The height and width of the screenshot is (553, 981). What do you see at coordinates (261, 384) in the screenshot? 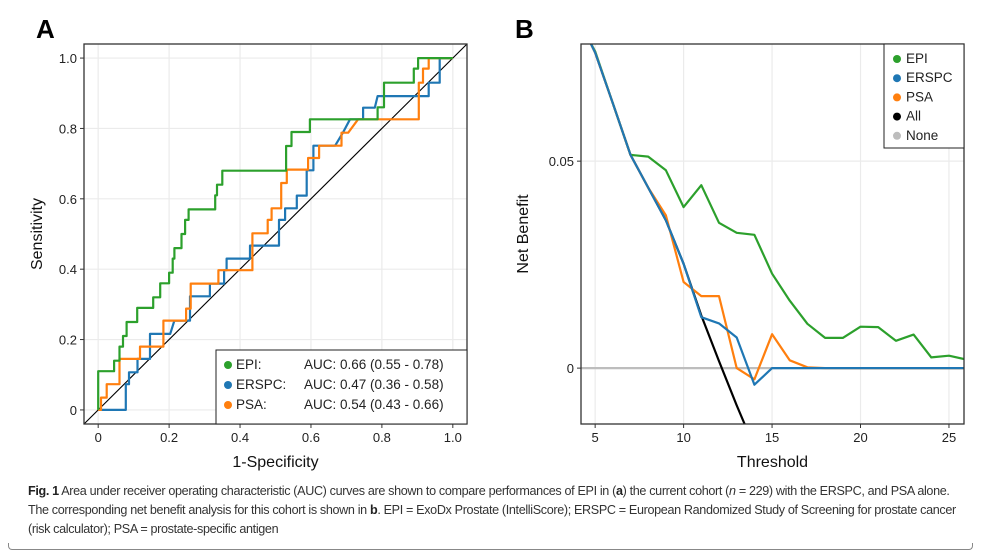
I see `legend-label: ERSPC:` at bounding box center [261, 384].